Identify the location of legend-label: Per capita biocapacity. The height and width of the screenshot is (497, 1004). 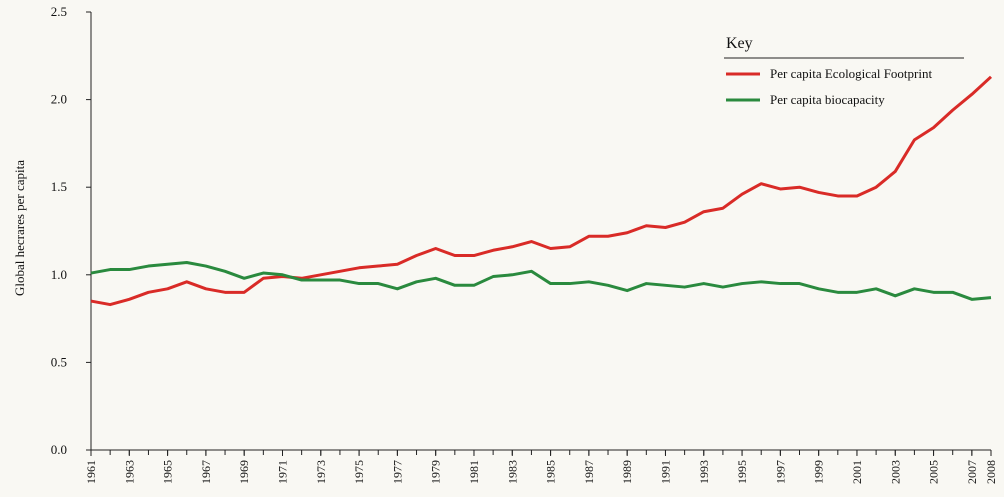
(827, 99).